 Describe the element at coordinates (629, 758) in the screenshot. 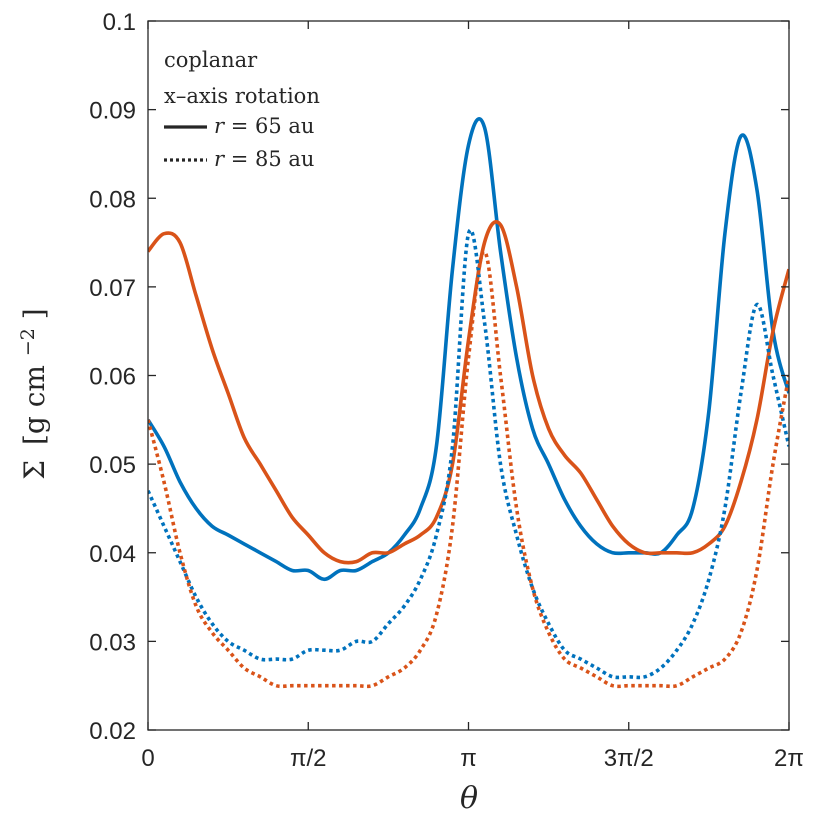

I see `x-tick-label: 3π/2` at that location.